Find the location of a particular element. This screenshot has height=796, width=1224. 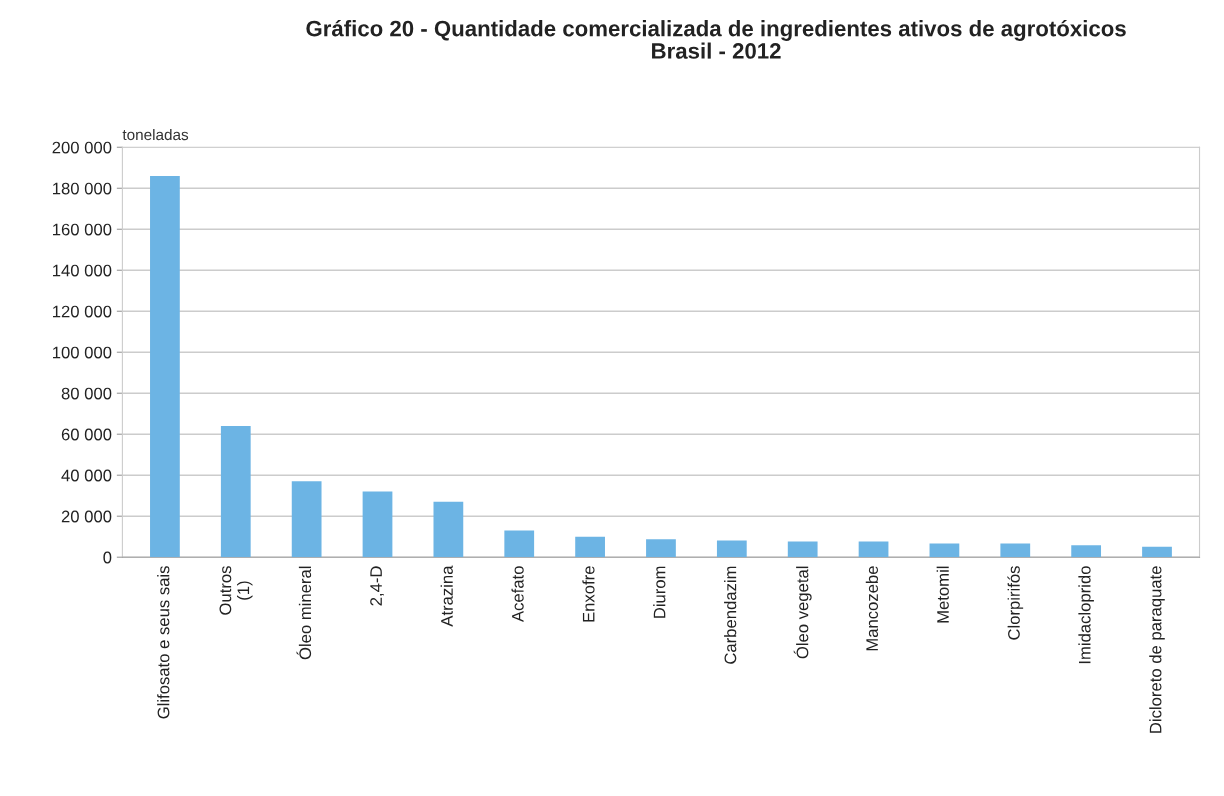

x-tick-label: 2,4-D is located at coordinates (377, 586).